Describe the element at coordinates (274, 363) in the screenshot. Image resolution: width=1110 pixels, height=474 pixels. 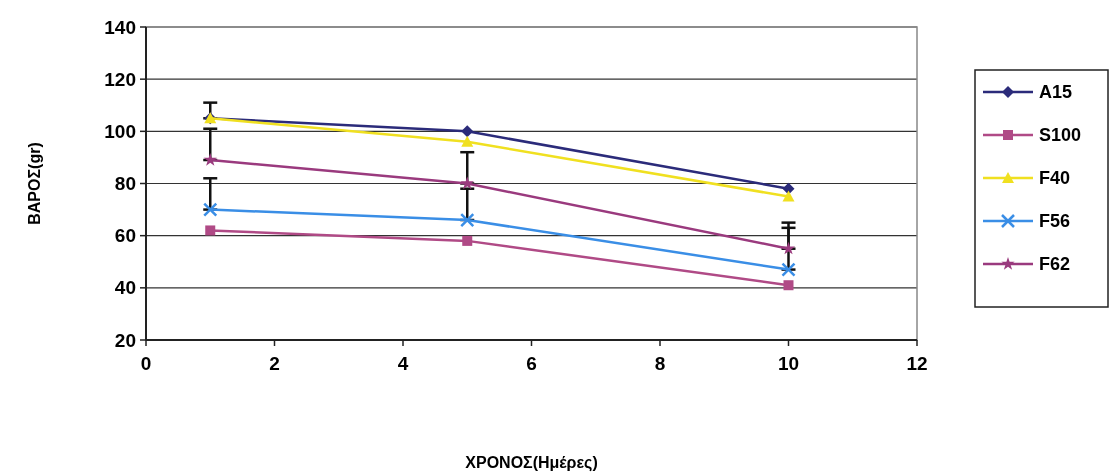
I see `x-tick-label: 2` at that location.